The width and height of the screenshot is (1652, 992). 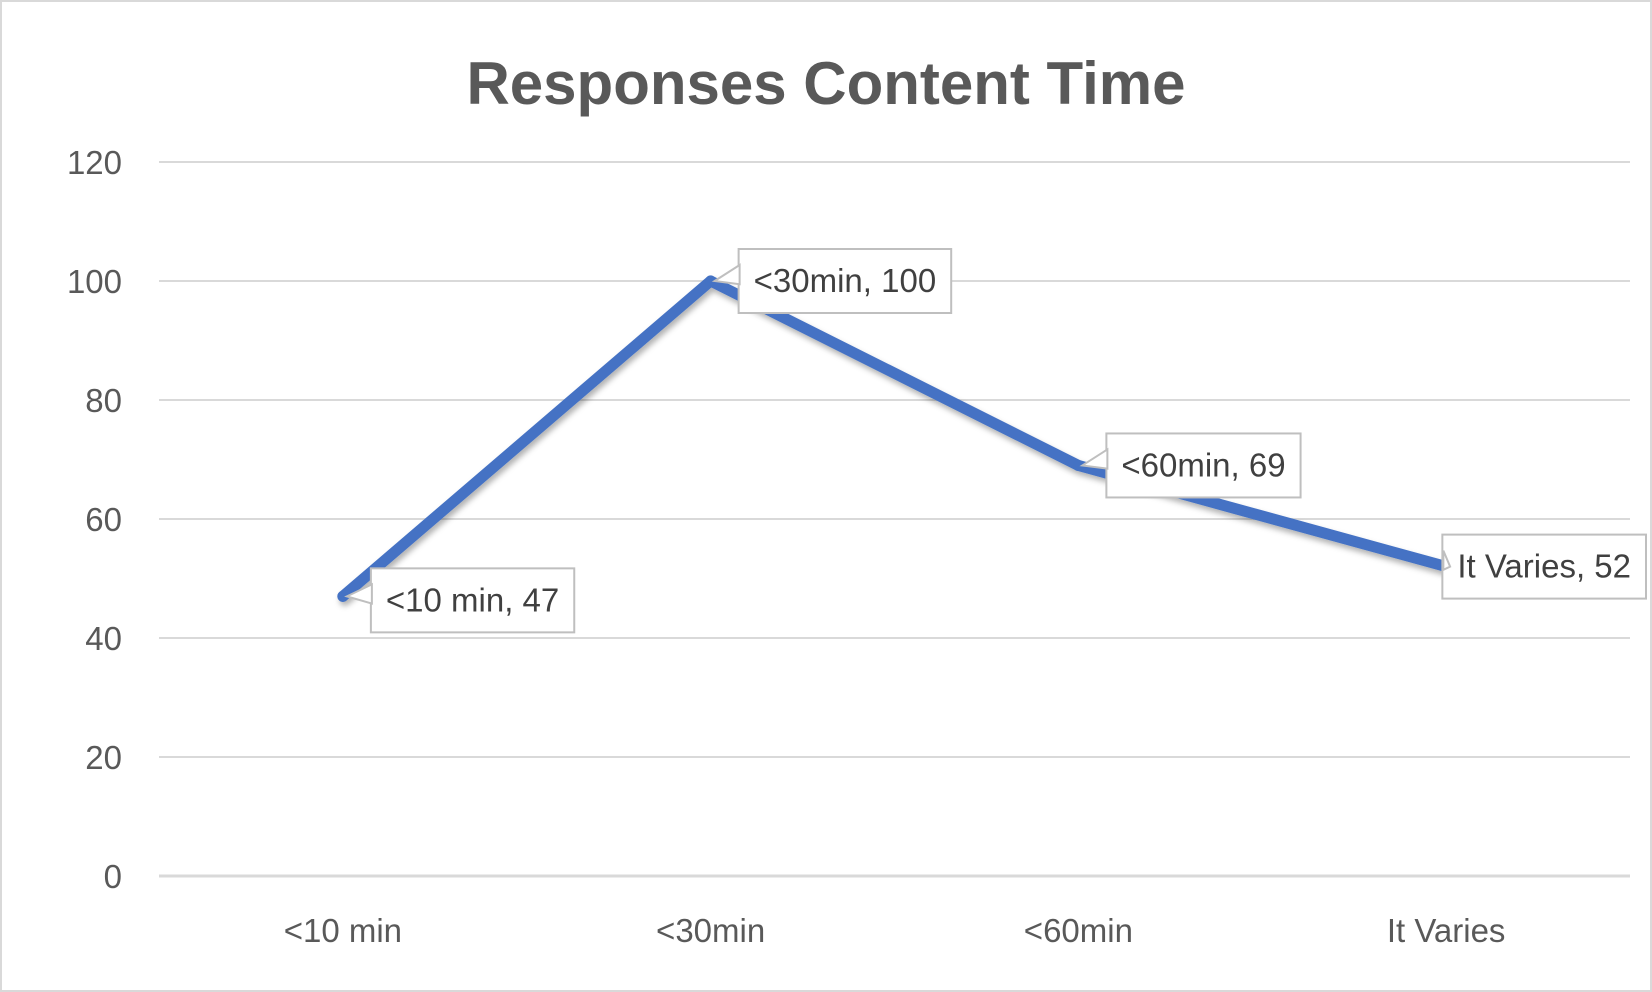 What do you see at coordinates (113, 876) in the screenshot?
I see `y-tick-label: 0` at bounding box center [113, 876].